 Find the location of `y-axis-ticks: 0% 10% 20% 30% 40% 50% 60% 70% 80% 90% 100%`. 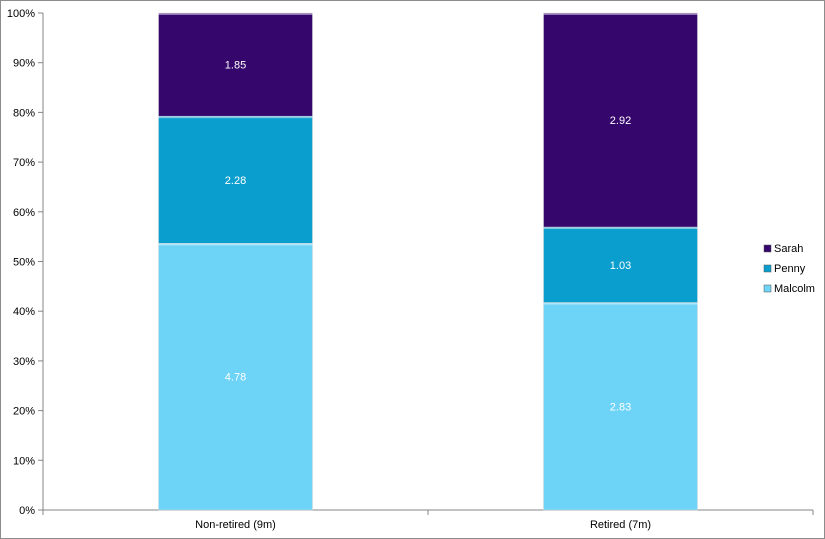

y-axis-ticks: 0% 10% 20% 30% 40% 50% 60% 70% 80% 90% 100% is located at coordinates (25, 262).